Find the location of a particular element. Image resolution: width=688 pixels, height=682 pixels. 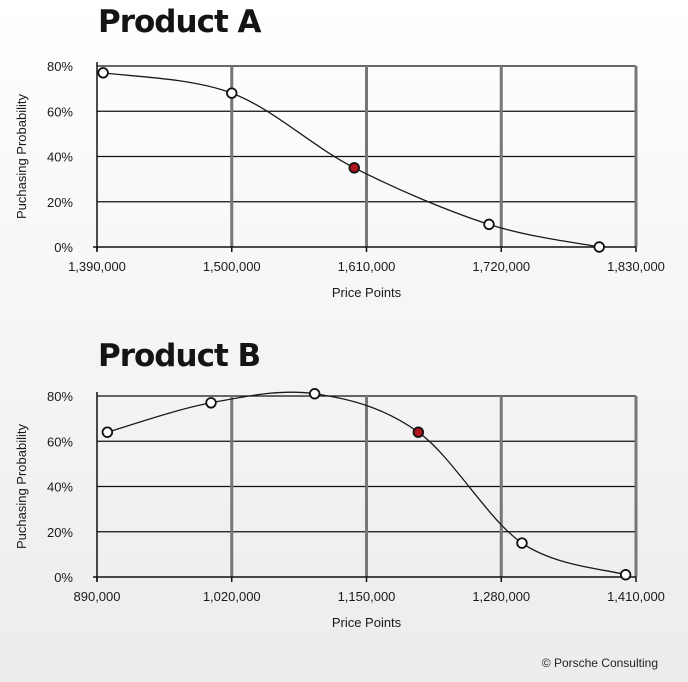

product-b-x-tick-label: 1,280,000 is located at coordinates (501, 596).